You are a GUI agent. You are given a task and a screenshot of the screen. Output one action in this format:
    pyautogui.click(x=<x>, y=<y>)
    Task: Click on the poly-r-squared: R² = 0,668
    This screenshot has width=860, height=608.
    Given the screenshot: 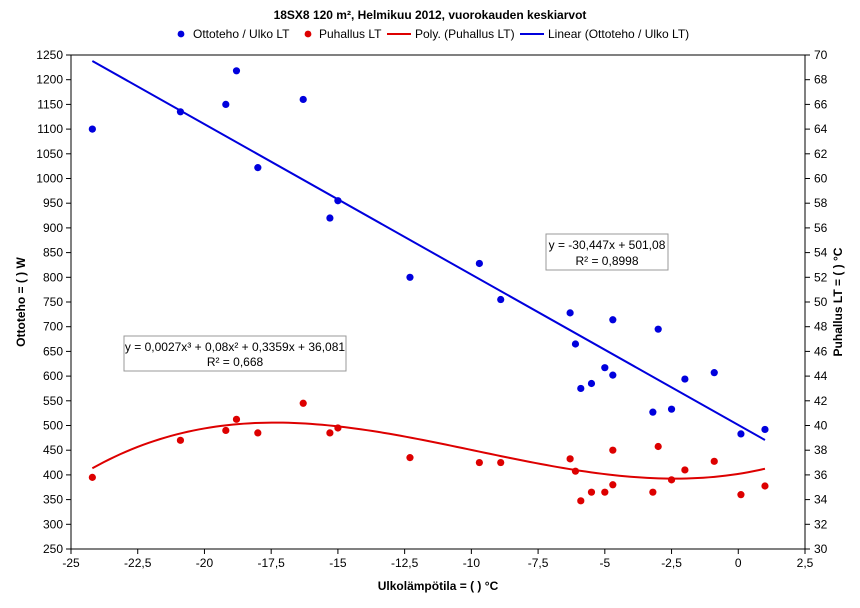 What is the action you would take?
    pyautogui.click(x=235, y=362)
    